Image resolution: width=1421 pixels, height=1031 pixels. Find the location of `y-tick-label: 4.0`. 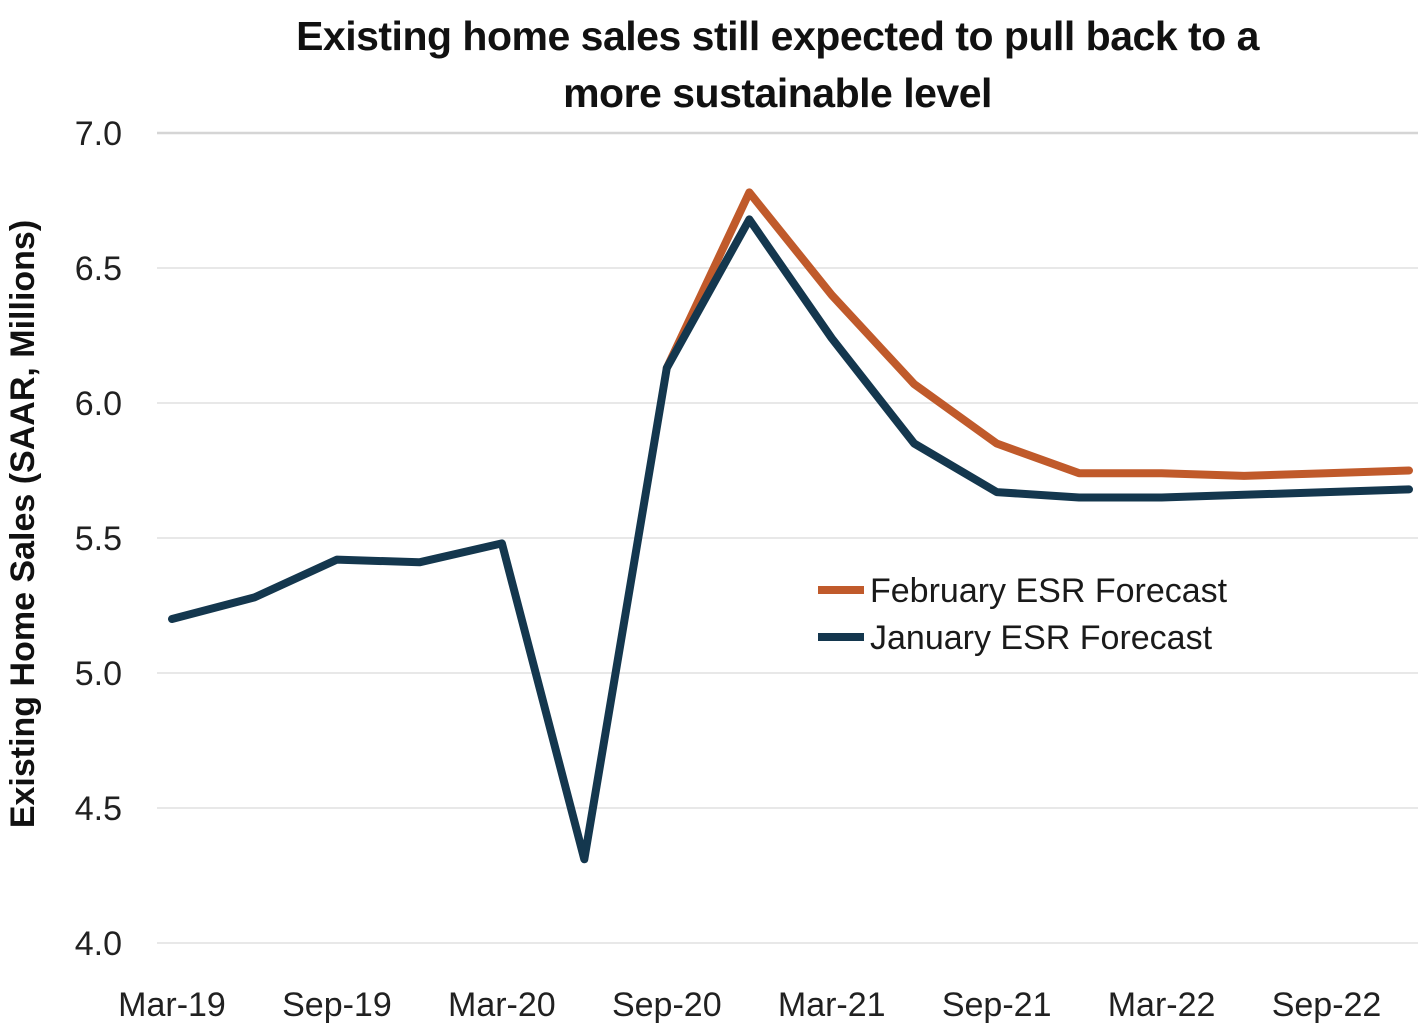

y-tick-label: 4.0 is located at coordinates (98, 944).